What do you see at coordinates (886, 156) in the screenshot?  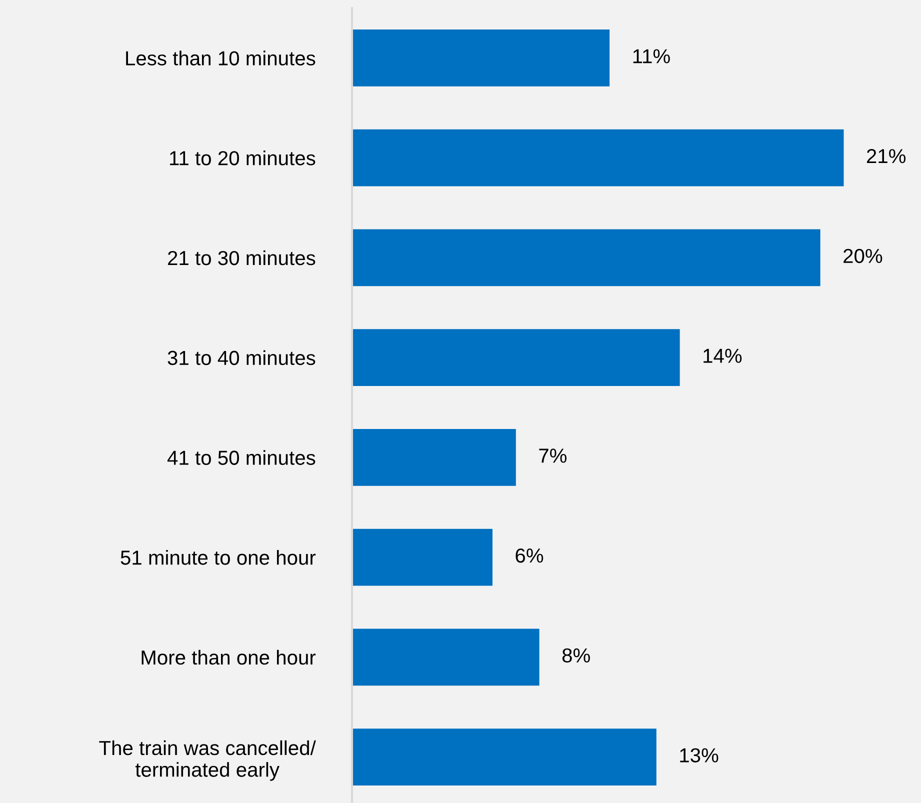 I see `data-label: 21%` at bounding box center [886, 156].